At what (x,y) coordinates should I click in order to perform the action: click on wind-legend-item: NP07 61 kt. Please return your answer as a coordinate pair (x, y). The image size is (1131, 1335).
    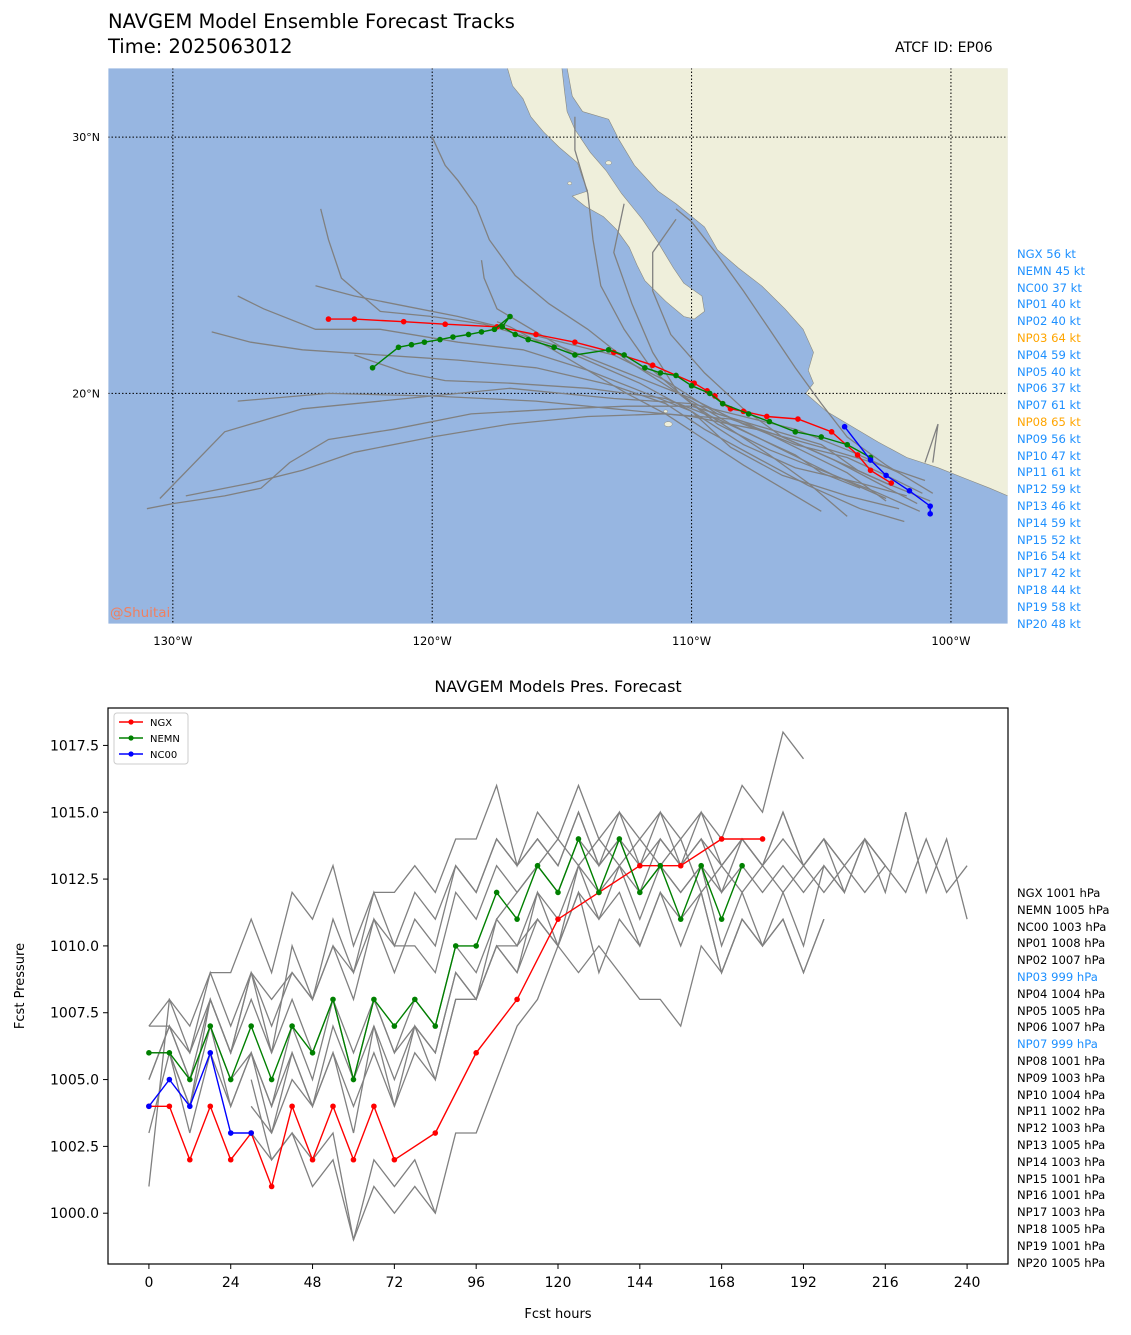
    Looking at the image, I should click on (1049, 405).